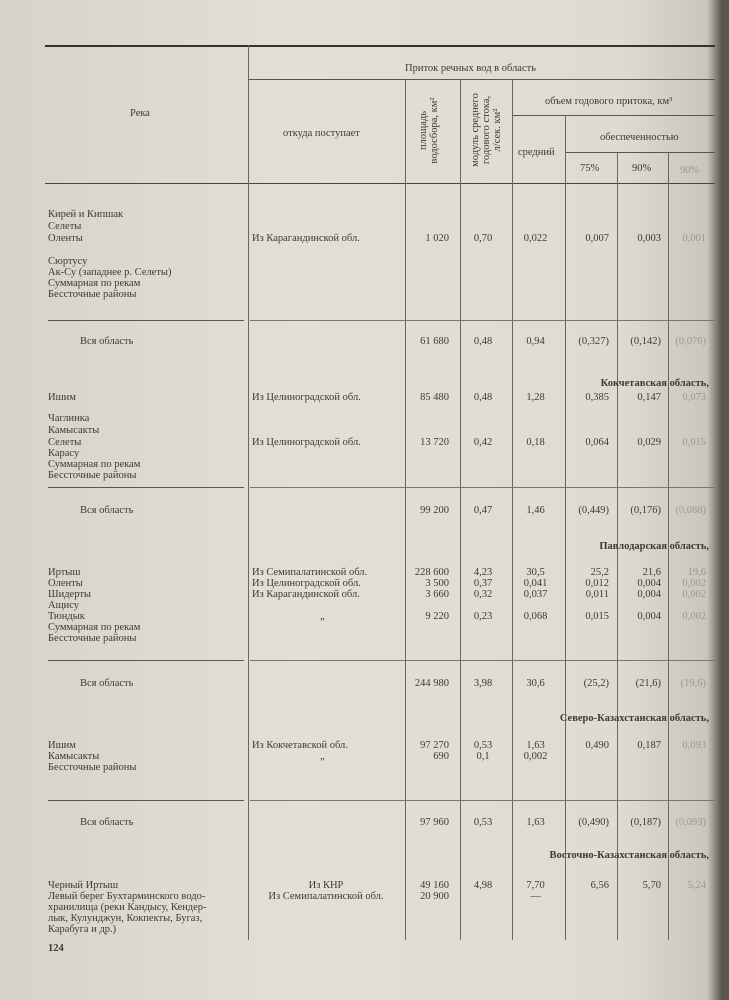 This screenshot has width=729, height=1000. Describe the element at coordinates (434, 510) in the screenshot. I see `total-area-cell: 99 200` at that location.